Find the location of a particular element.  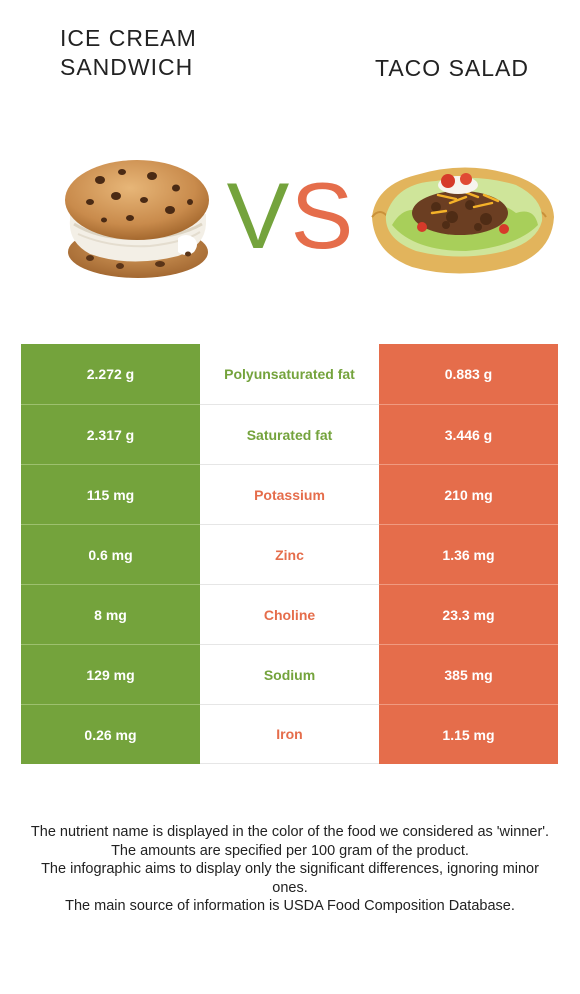

right-value: 23.3 mg is located at coordinates (468, 614).